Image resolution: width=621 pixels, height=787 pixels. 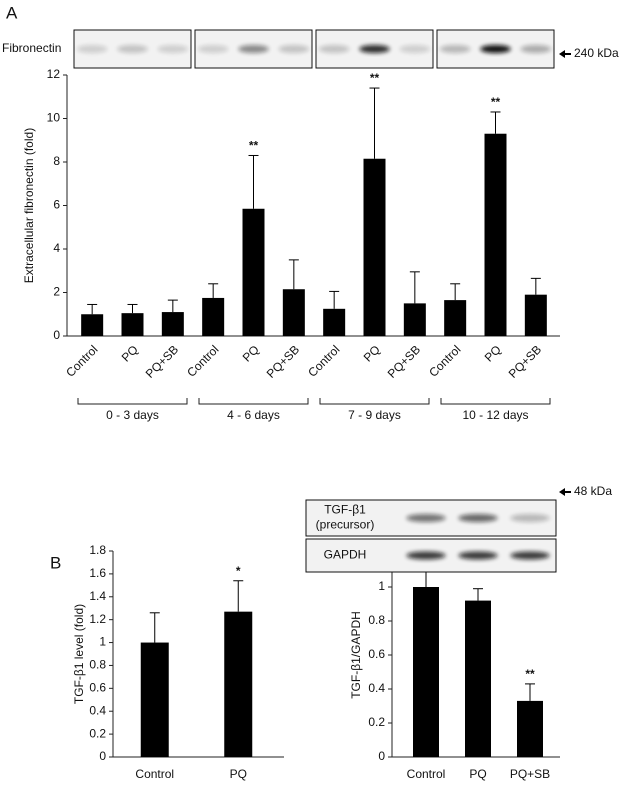 I want to click on y-tick-label: 1.2, so click(x=97, y=619).